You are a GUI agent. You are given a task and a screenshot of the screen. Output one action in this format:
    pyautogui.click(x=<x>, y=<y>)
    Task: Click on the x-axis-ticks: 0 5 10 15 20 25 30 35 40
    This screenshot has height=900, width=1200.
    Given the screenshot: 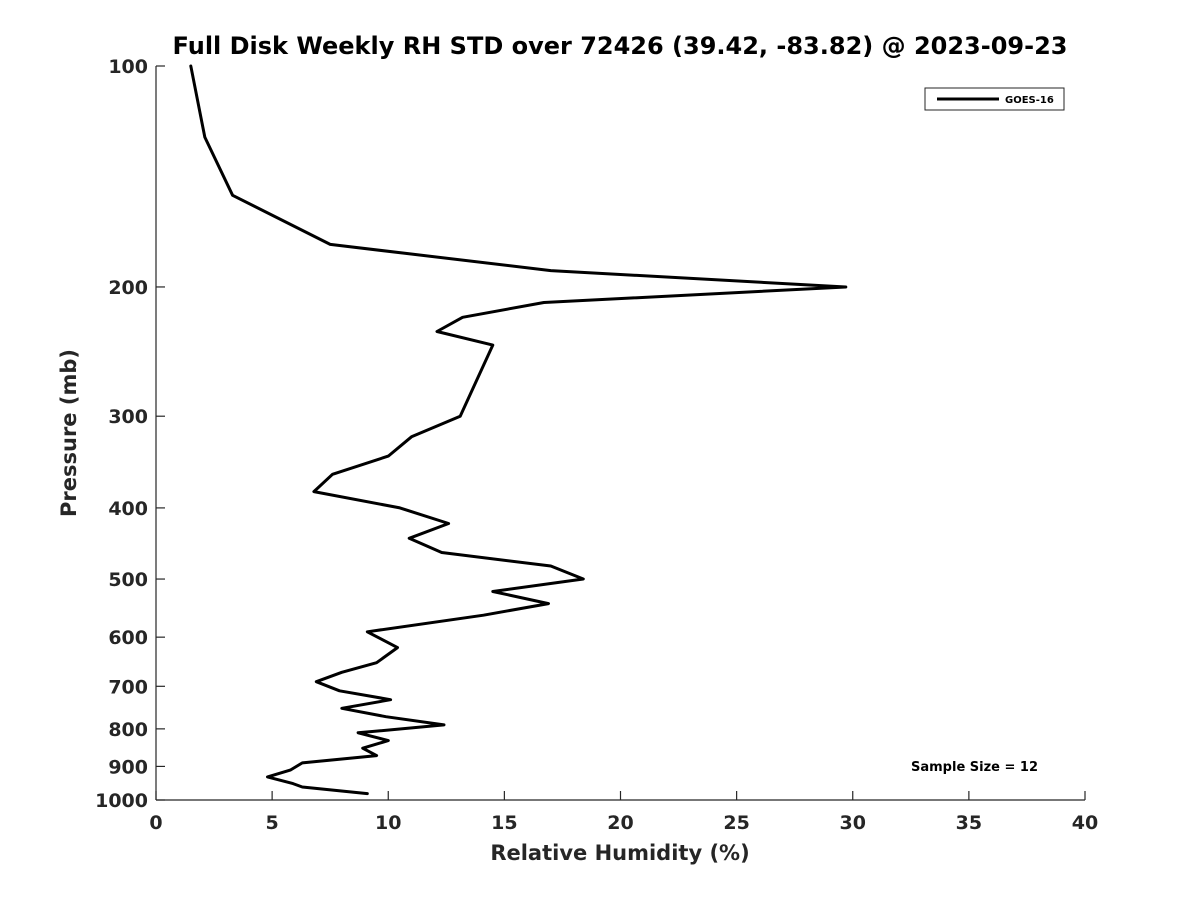 What is the action you would take?
    pyautogui.click(x=623, y=812)
    